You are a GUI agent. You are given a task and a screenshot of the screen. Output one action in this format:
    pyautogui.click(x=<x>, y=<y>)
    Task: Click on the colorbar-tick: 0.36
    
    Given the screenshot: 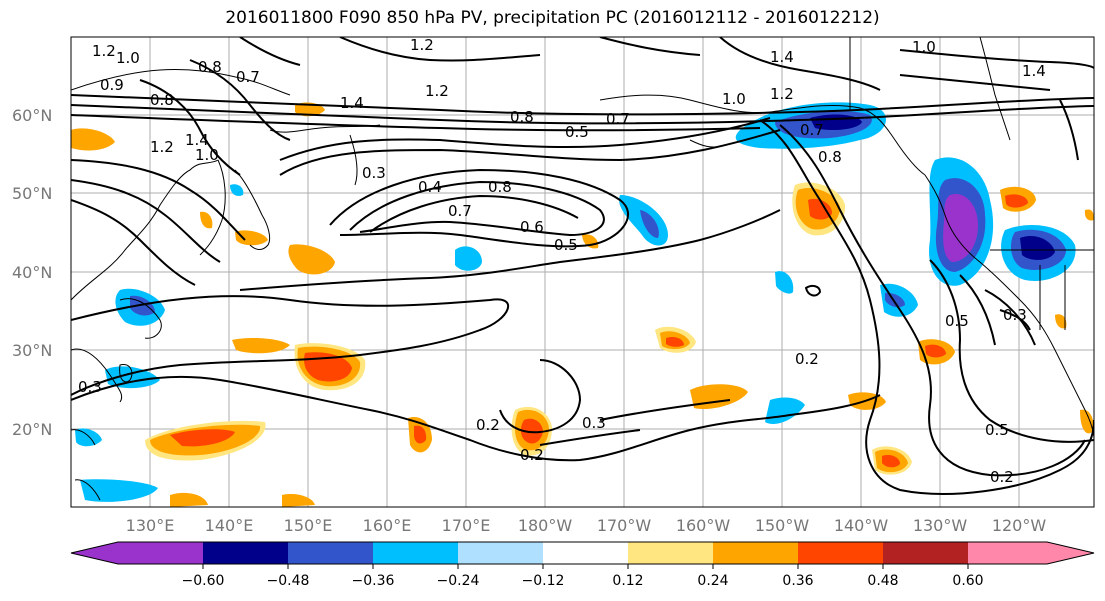 What is the action you would take?
    pyautogui.click(x=797, y=581)
    